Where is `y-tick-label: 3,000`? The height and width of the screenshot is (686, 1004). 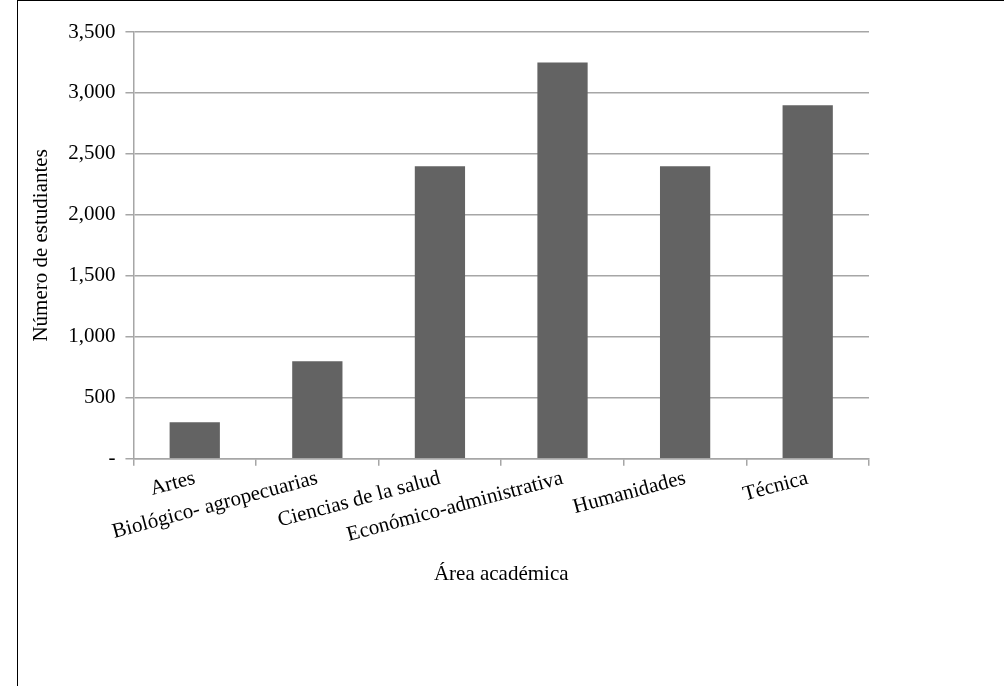
y-tick-label: 3,000 is located at coordinates (92, 91).